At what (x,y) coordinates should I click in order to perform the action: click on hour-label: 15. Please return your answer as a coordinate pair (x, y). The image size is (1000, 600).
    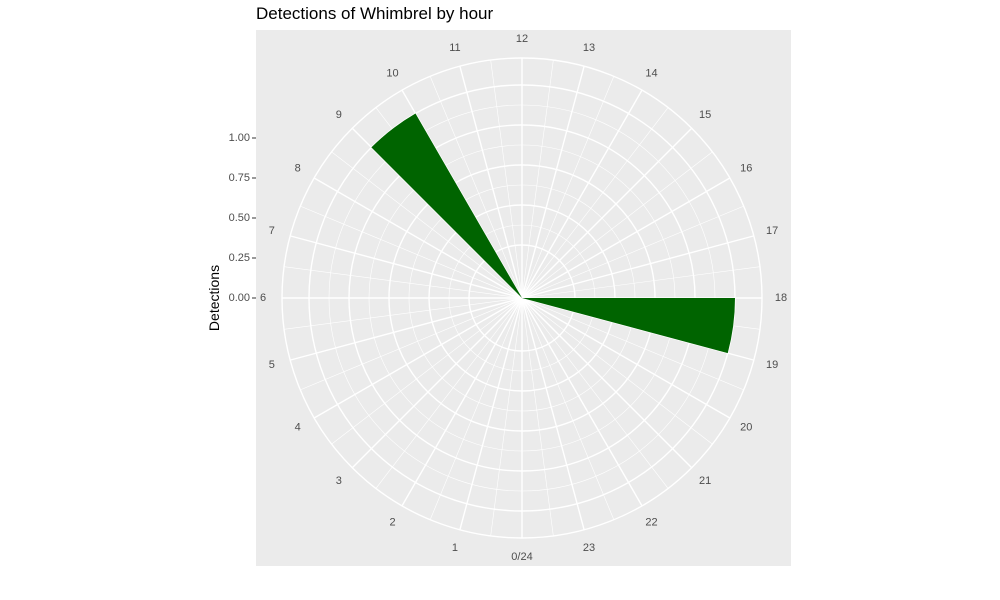
    Looking at the image, I should click on (705, 115).